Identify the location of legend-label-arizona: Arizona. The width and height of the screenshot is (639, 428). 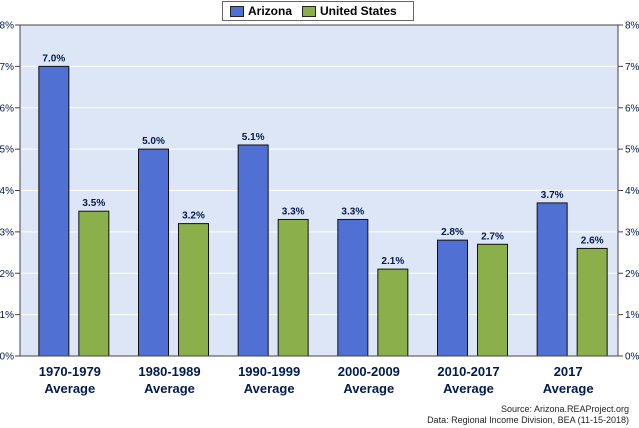
(270, 11).